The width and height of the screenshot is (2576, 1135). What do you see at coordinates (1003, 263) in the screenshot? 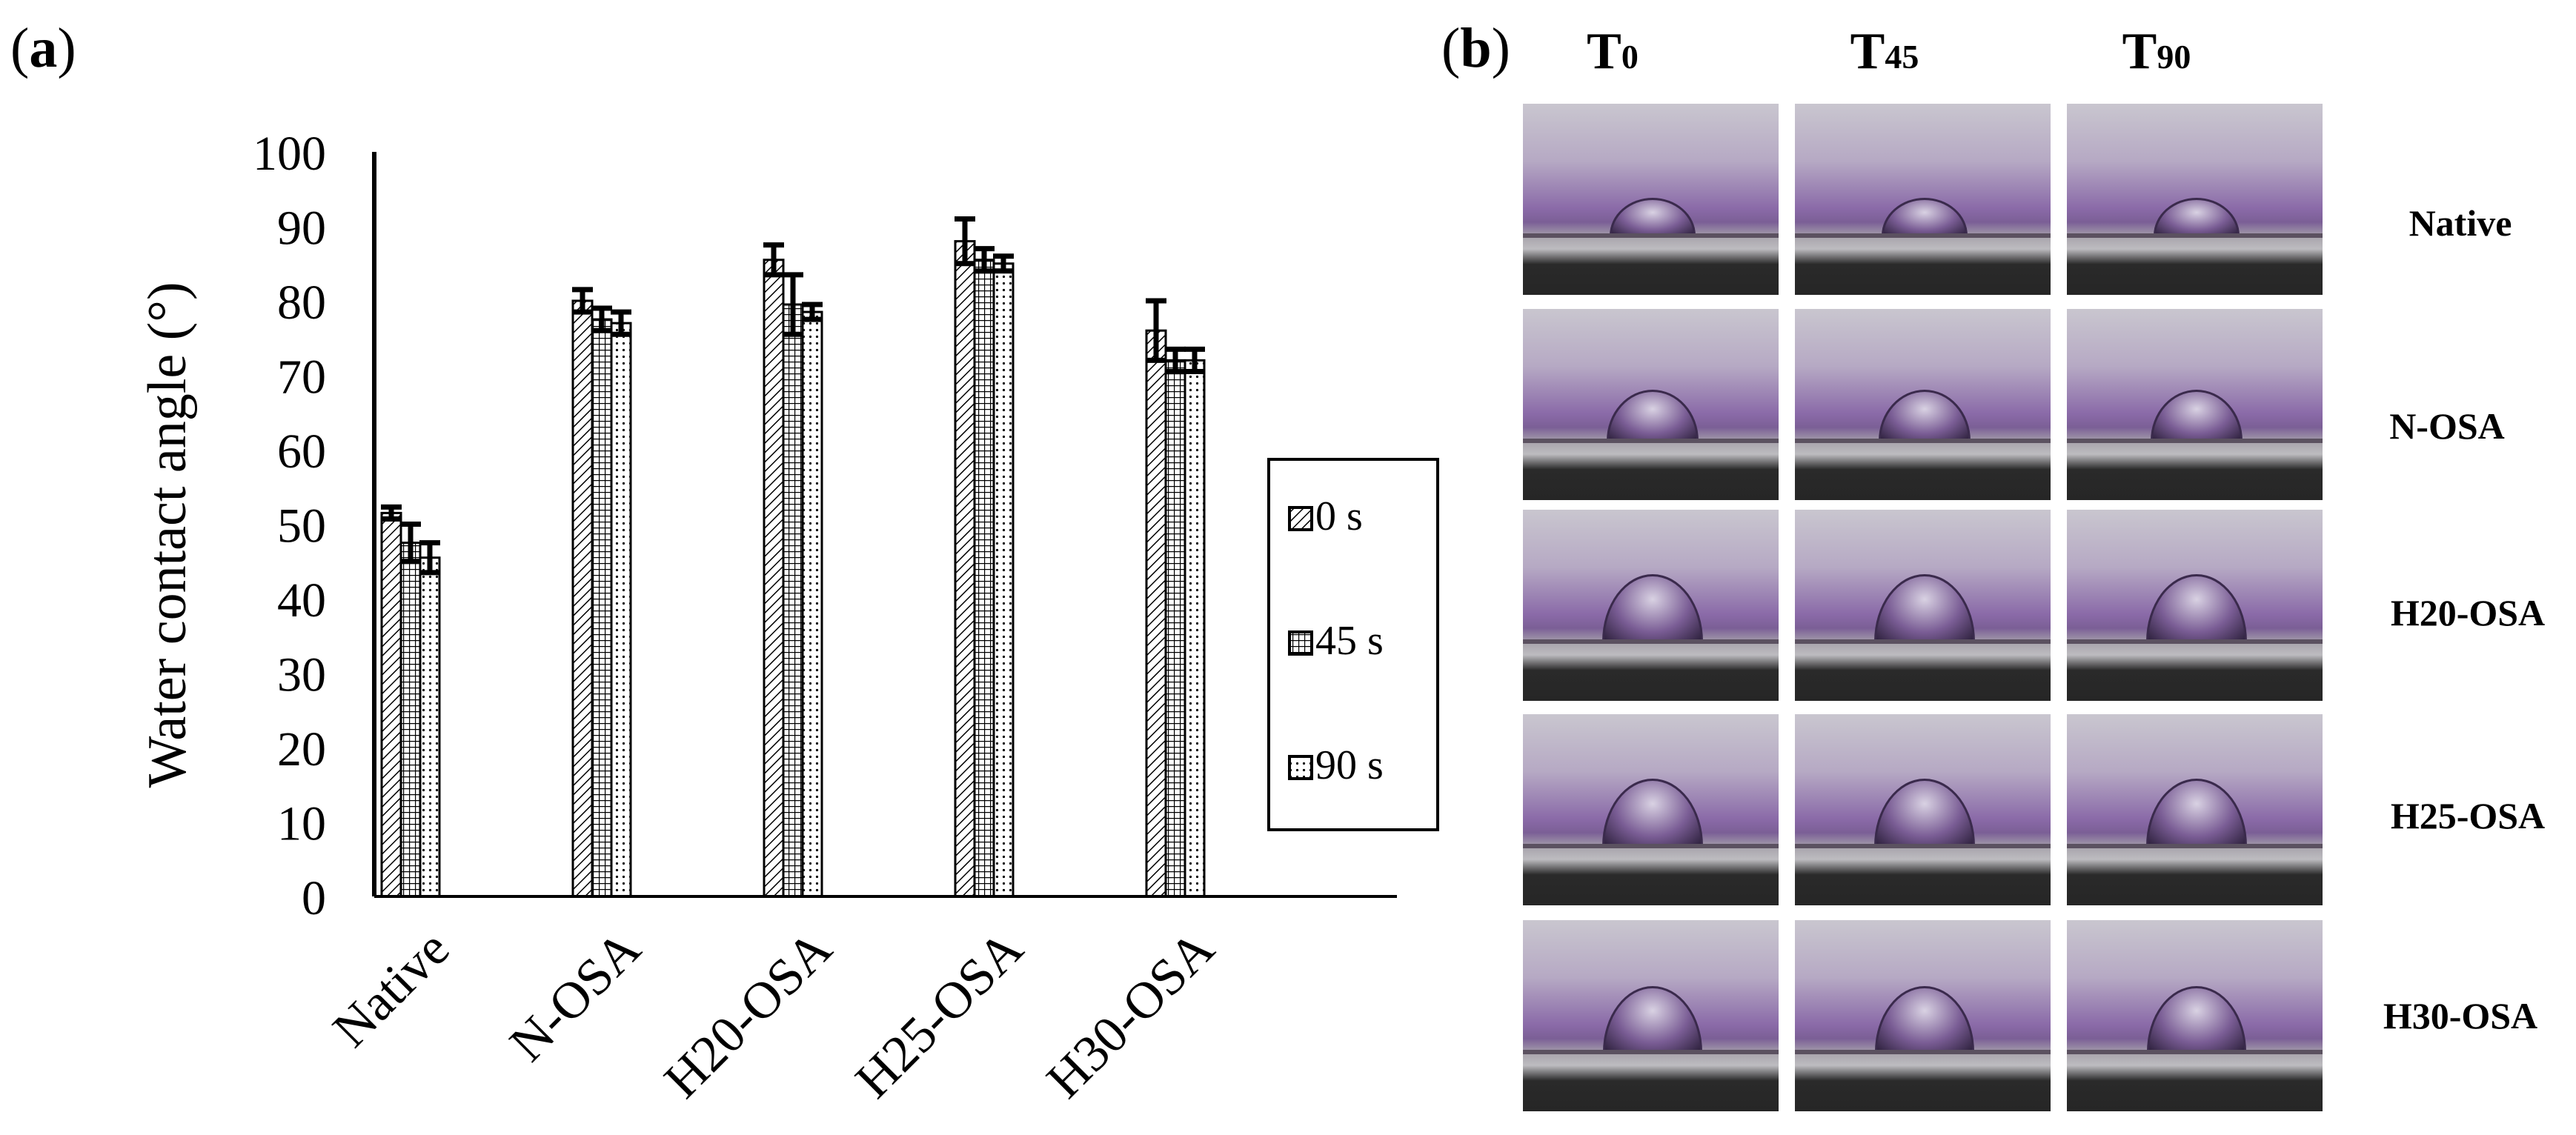
I see `error-bar-h25-osa-90-s` at bounding box center [1003, 263].